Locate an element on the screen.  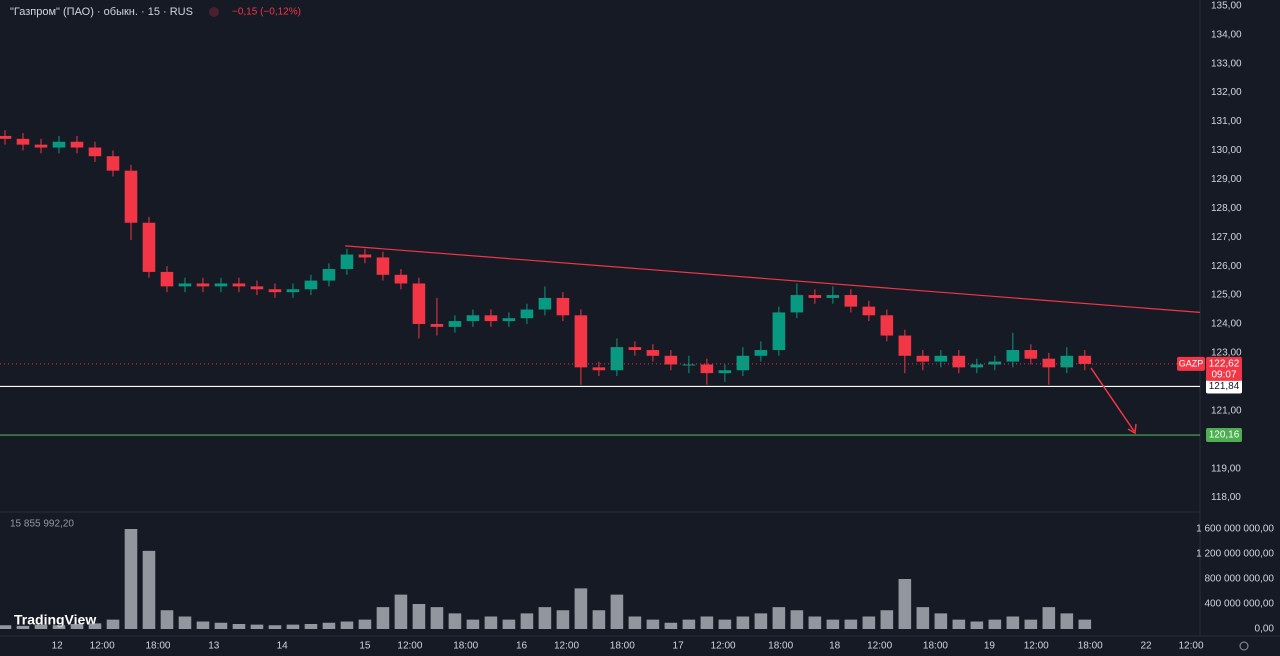
price-box is located at coordinates (1224, 368).